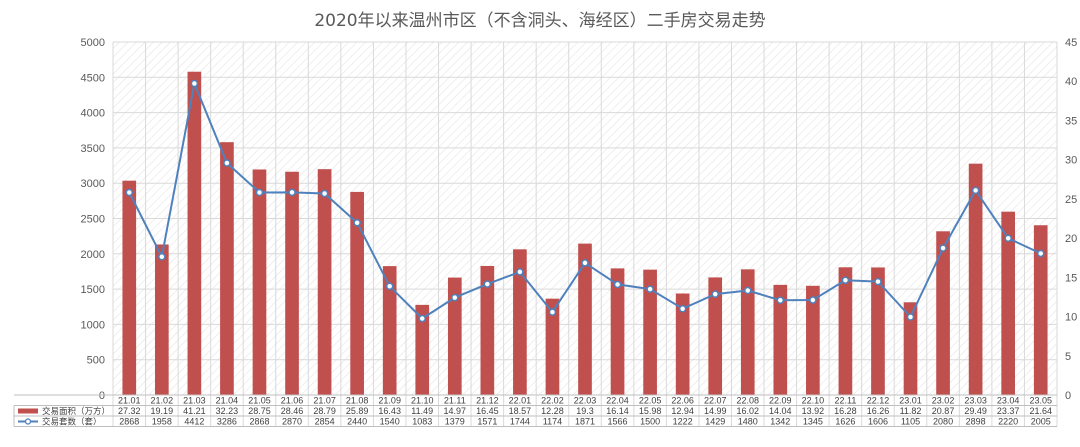  Describe the element at coordinates (389, 401) in the screenshot. I see `category-label: 21.09` at that location.